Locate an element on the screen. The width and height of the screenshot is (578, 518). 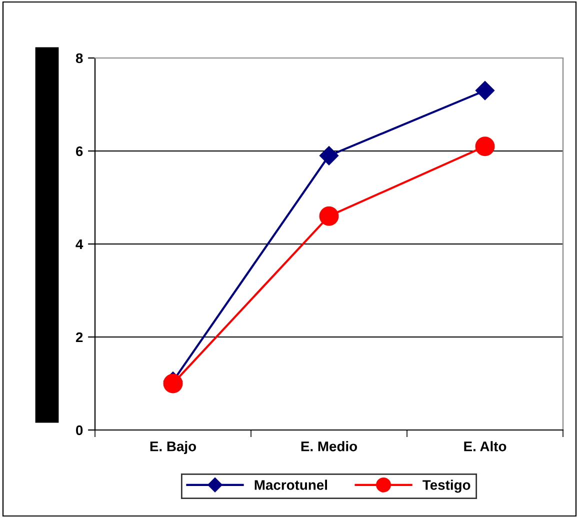
y-tick-label: 8 is located at coordinates (79, 58).